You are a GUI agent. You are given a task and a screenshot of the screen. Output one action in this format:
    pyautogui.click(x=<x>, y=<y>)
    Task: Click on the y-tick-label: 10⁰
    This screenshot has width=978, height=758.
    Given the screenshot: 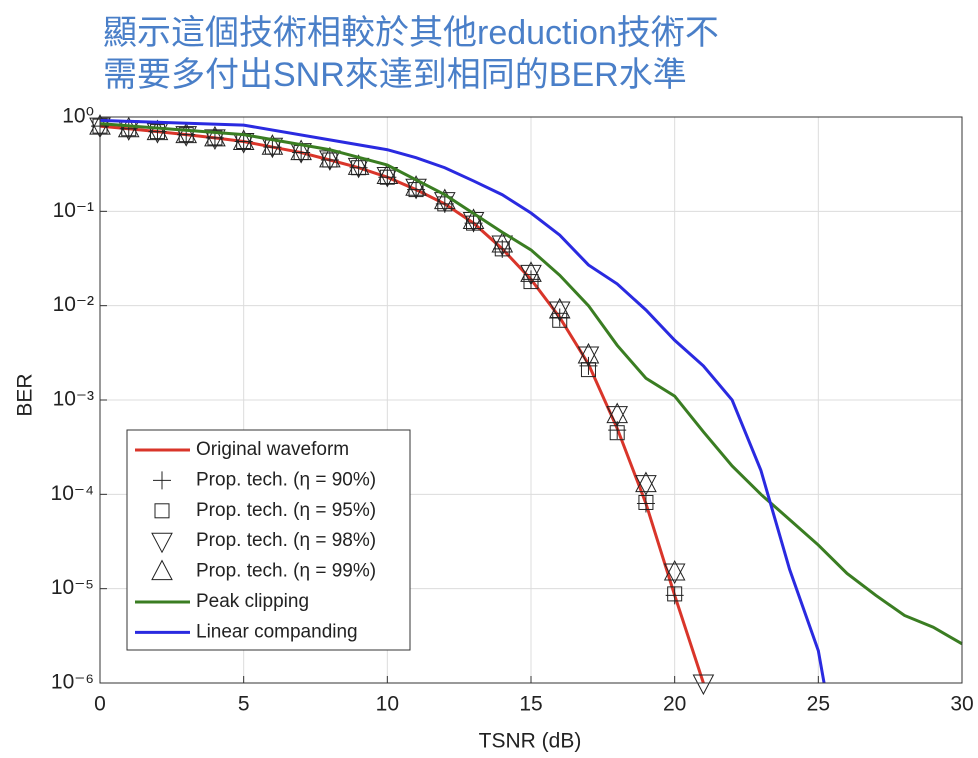 What is the action you would take?
    pyautogui.click(x=78, y=116)
    